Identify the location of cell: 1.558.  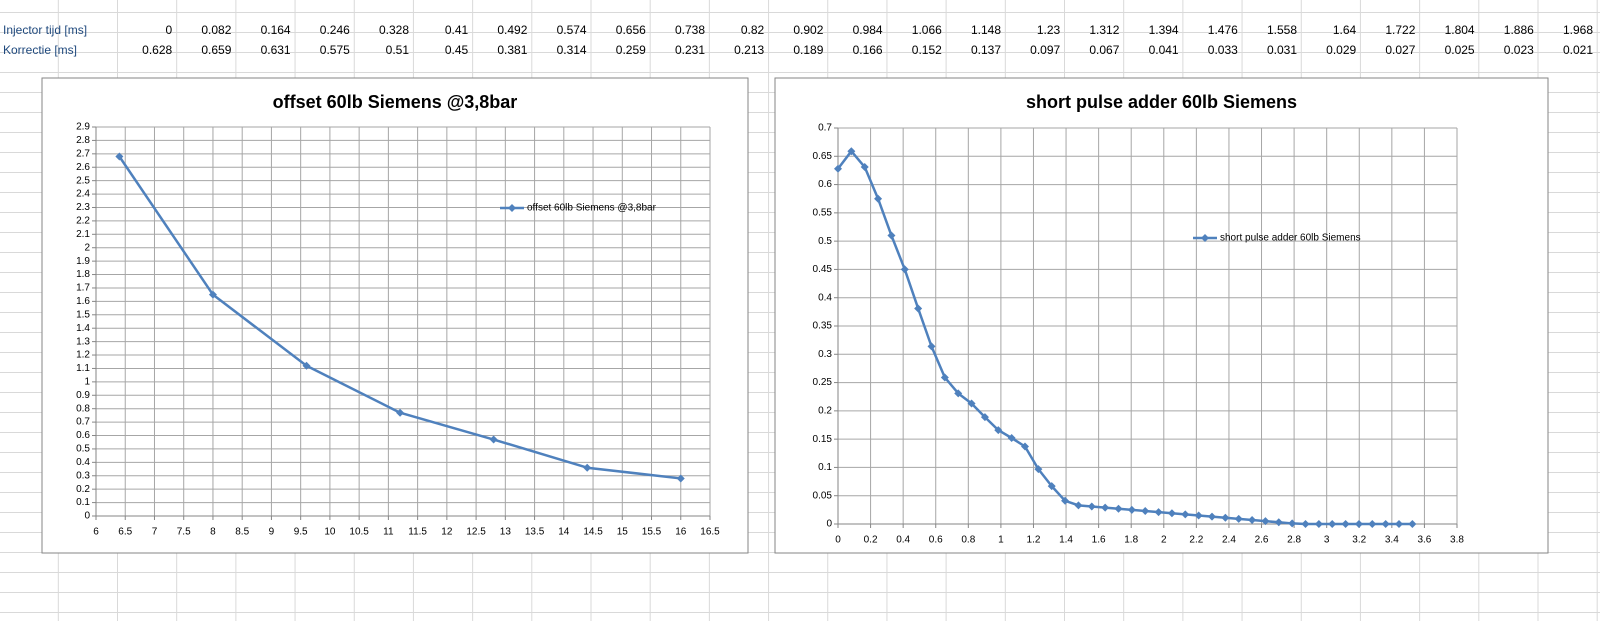
(1282, 30).